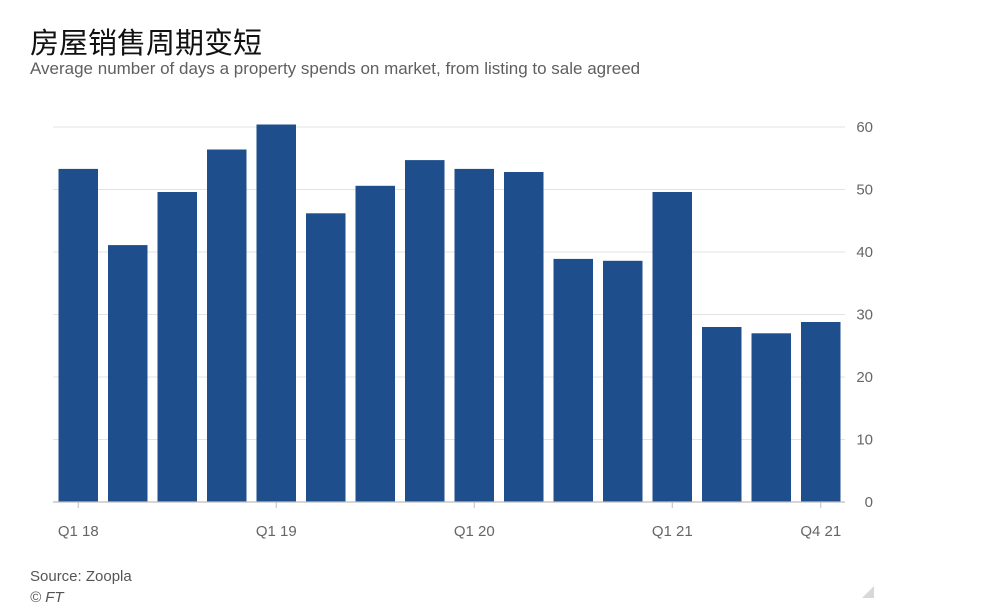 The image size is (985, 608). Describe the element at coordinates (820, 531) in the screenshot. I see `x-tick-label-q4-21: Q4 21` at that location.